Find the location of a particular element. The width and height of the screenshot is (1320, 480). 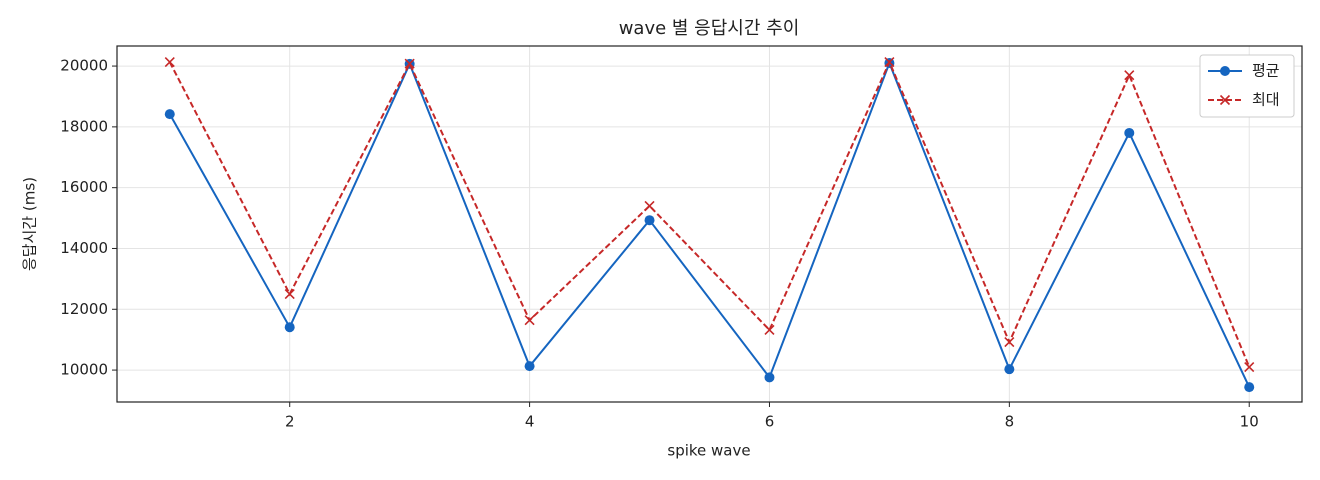

y-tick-label: 16000 is located at coordinates (84, 187).